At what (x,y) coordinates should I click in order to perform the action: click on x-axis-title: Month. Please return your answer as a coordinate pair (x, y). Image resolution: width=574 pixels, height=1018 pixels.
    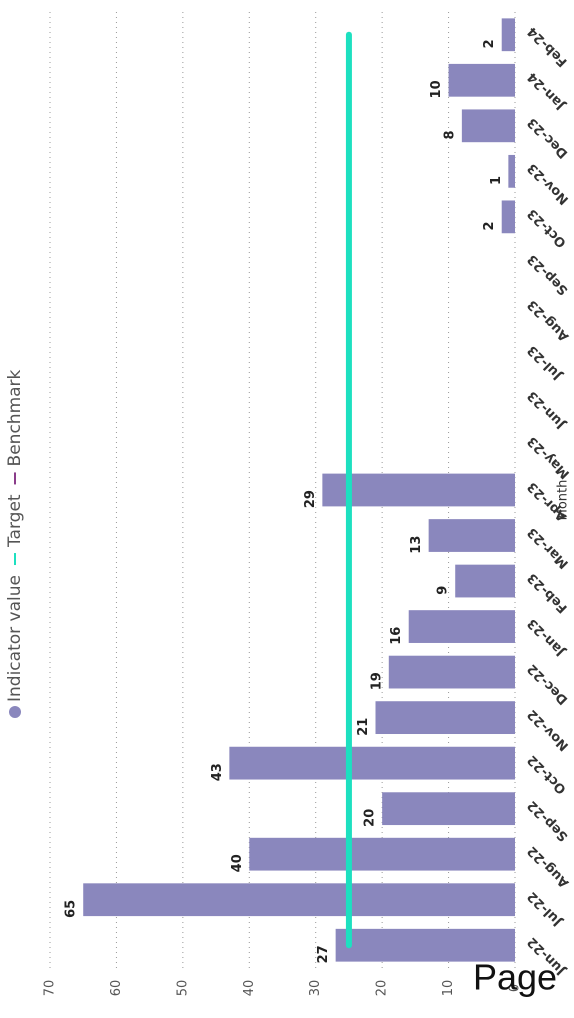
    Looking at the image, I should click on (563, 500).